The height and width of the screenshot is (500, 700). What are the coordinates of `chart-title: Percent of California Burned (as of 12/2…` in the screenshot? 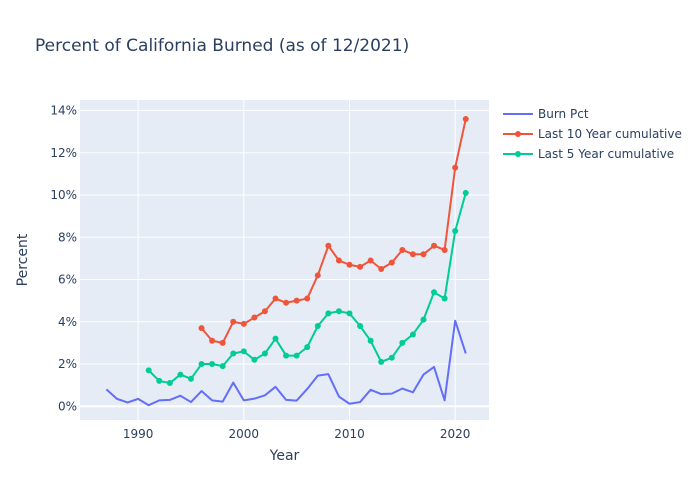 It's located at (222, 46).